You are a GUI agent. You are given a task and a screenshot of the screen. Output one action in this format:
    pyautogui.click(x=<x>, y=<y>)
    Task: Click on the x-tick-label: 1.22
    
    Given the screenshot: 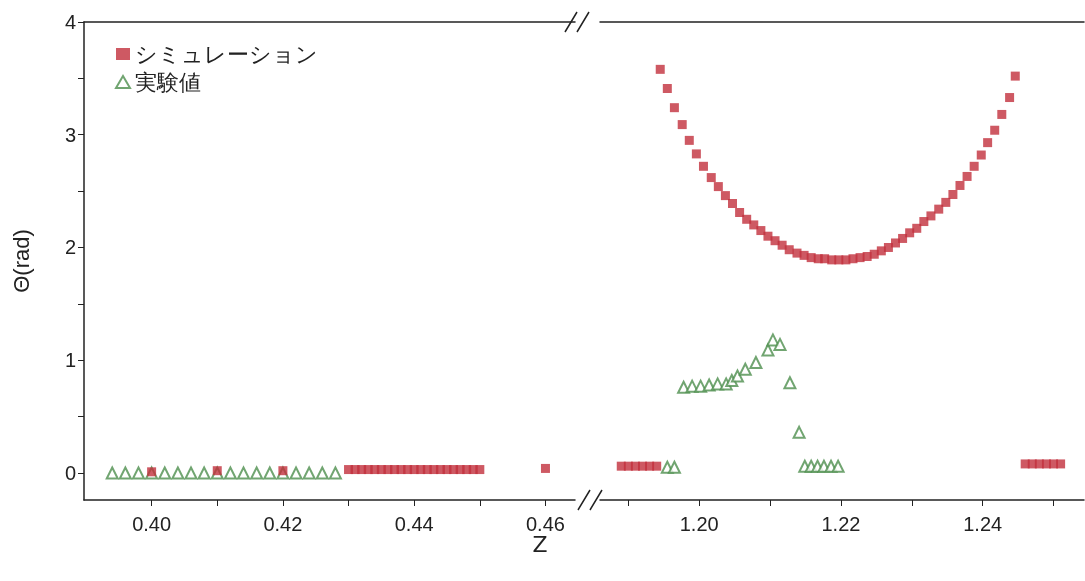 What is the action you would take?
    pyautogui.click(x=841, y=524)
    